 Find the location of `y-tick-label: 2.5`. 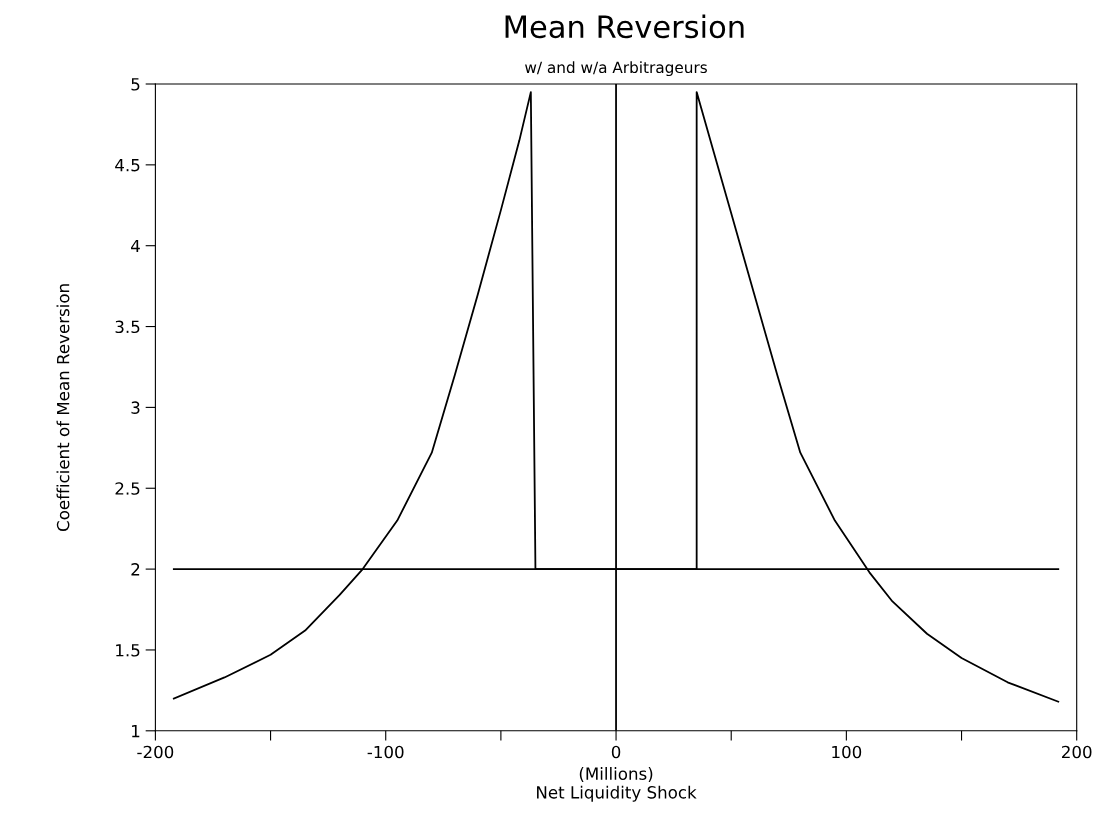

y-tick-label: 2.5 is located at coordinates (127, 488).